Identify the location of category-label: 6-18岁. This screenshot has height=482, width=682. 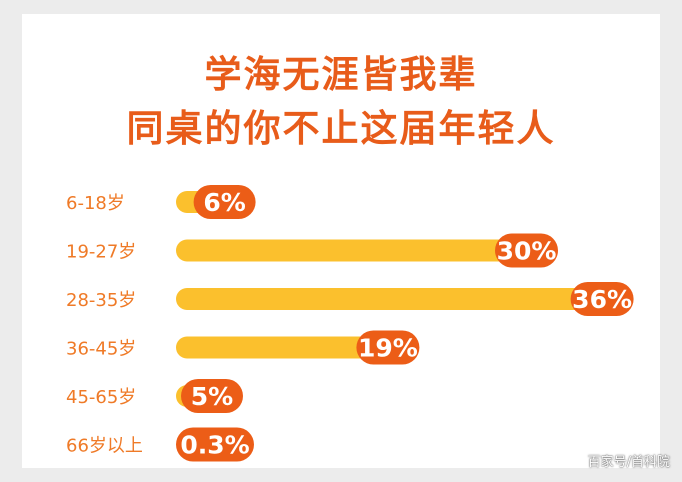
(95, 203).